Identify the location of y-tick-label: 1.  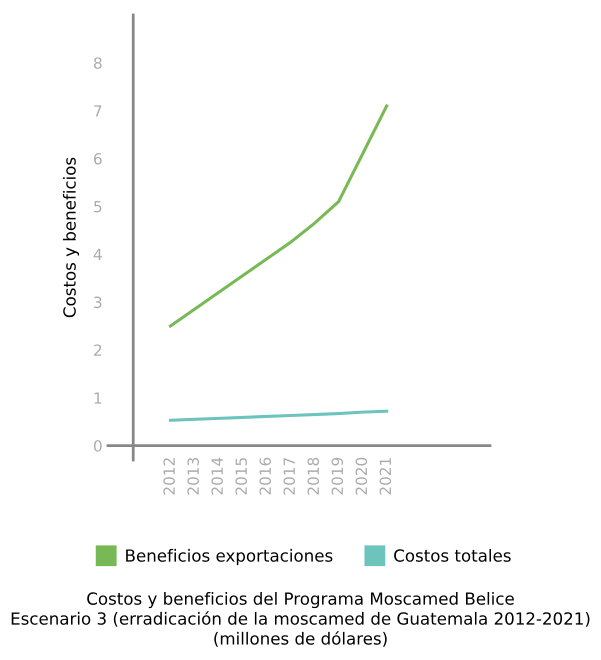
(98, 398).